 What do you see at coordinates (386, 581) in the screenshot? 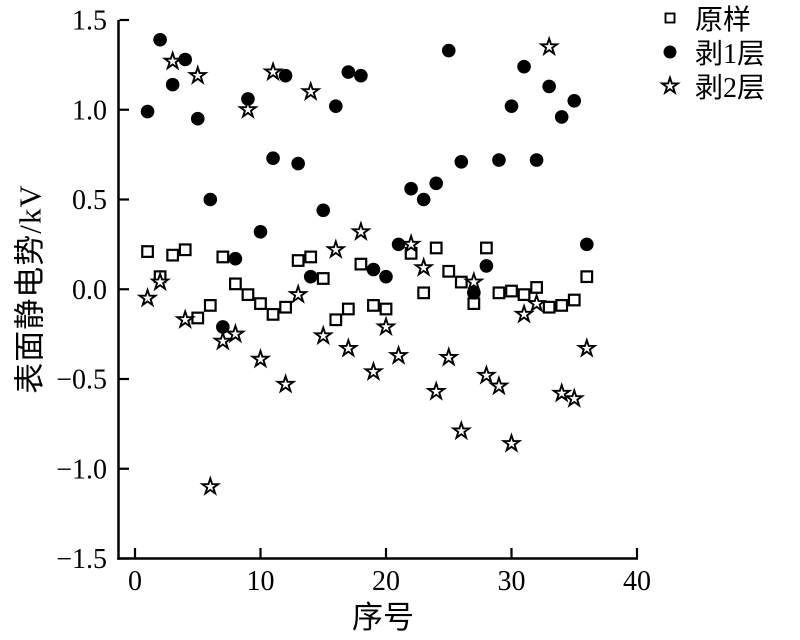
I see `x-tick-label: 20` at bounding box center [386, 581].